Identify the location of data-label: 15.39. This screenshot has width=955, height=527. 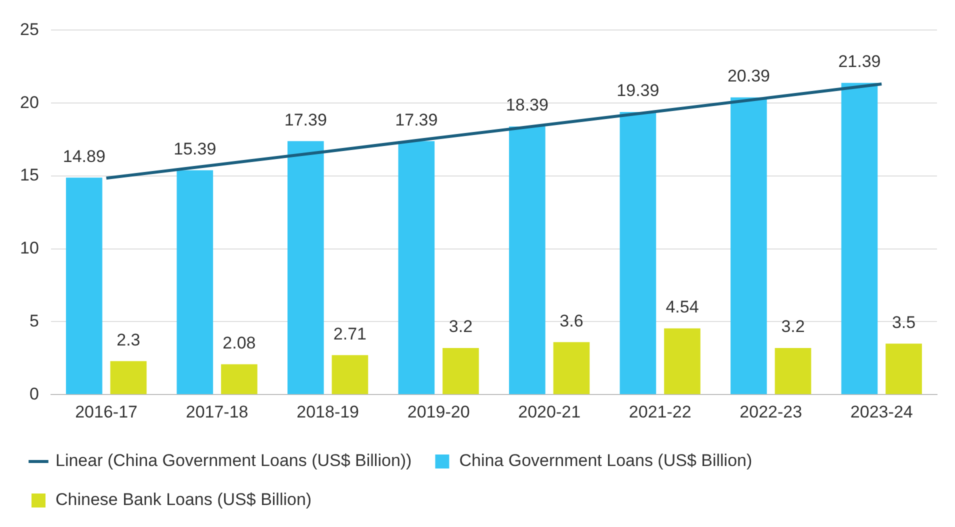
(195, 148).